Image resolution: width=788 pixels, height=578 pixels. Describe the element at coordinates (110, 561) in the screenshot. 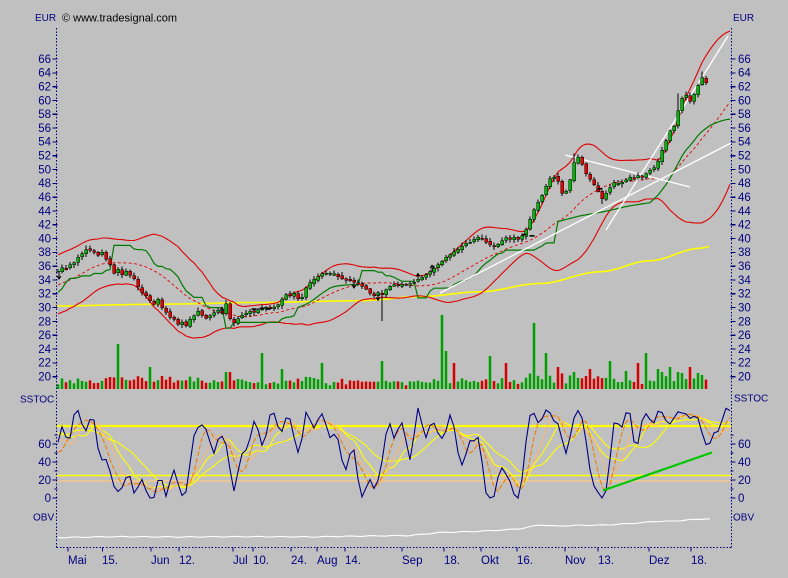

I see `svg-text: 15.` at that location.